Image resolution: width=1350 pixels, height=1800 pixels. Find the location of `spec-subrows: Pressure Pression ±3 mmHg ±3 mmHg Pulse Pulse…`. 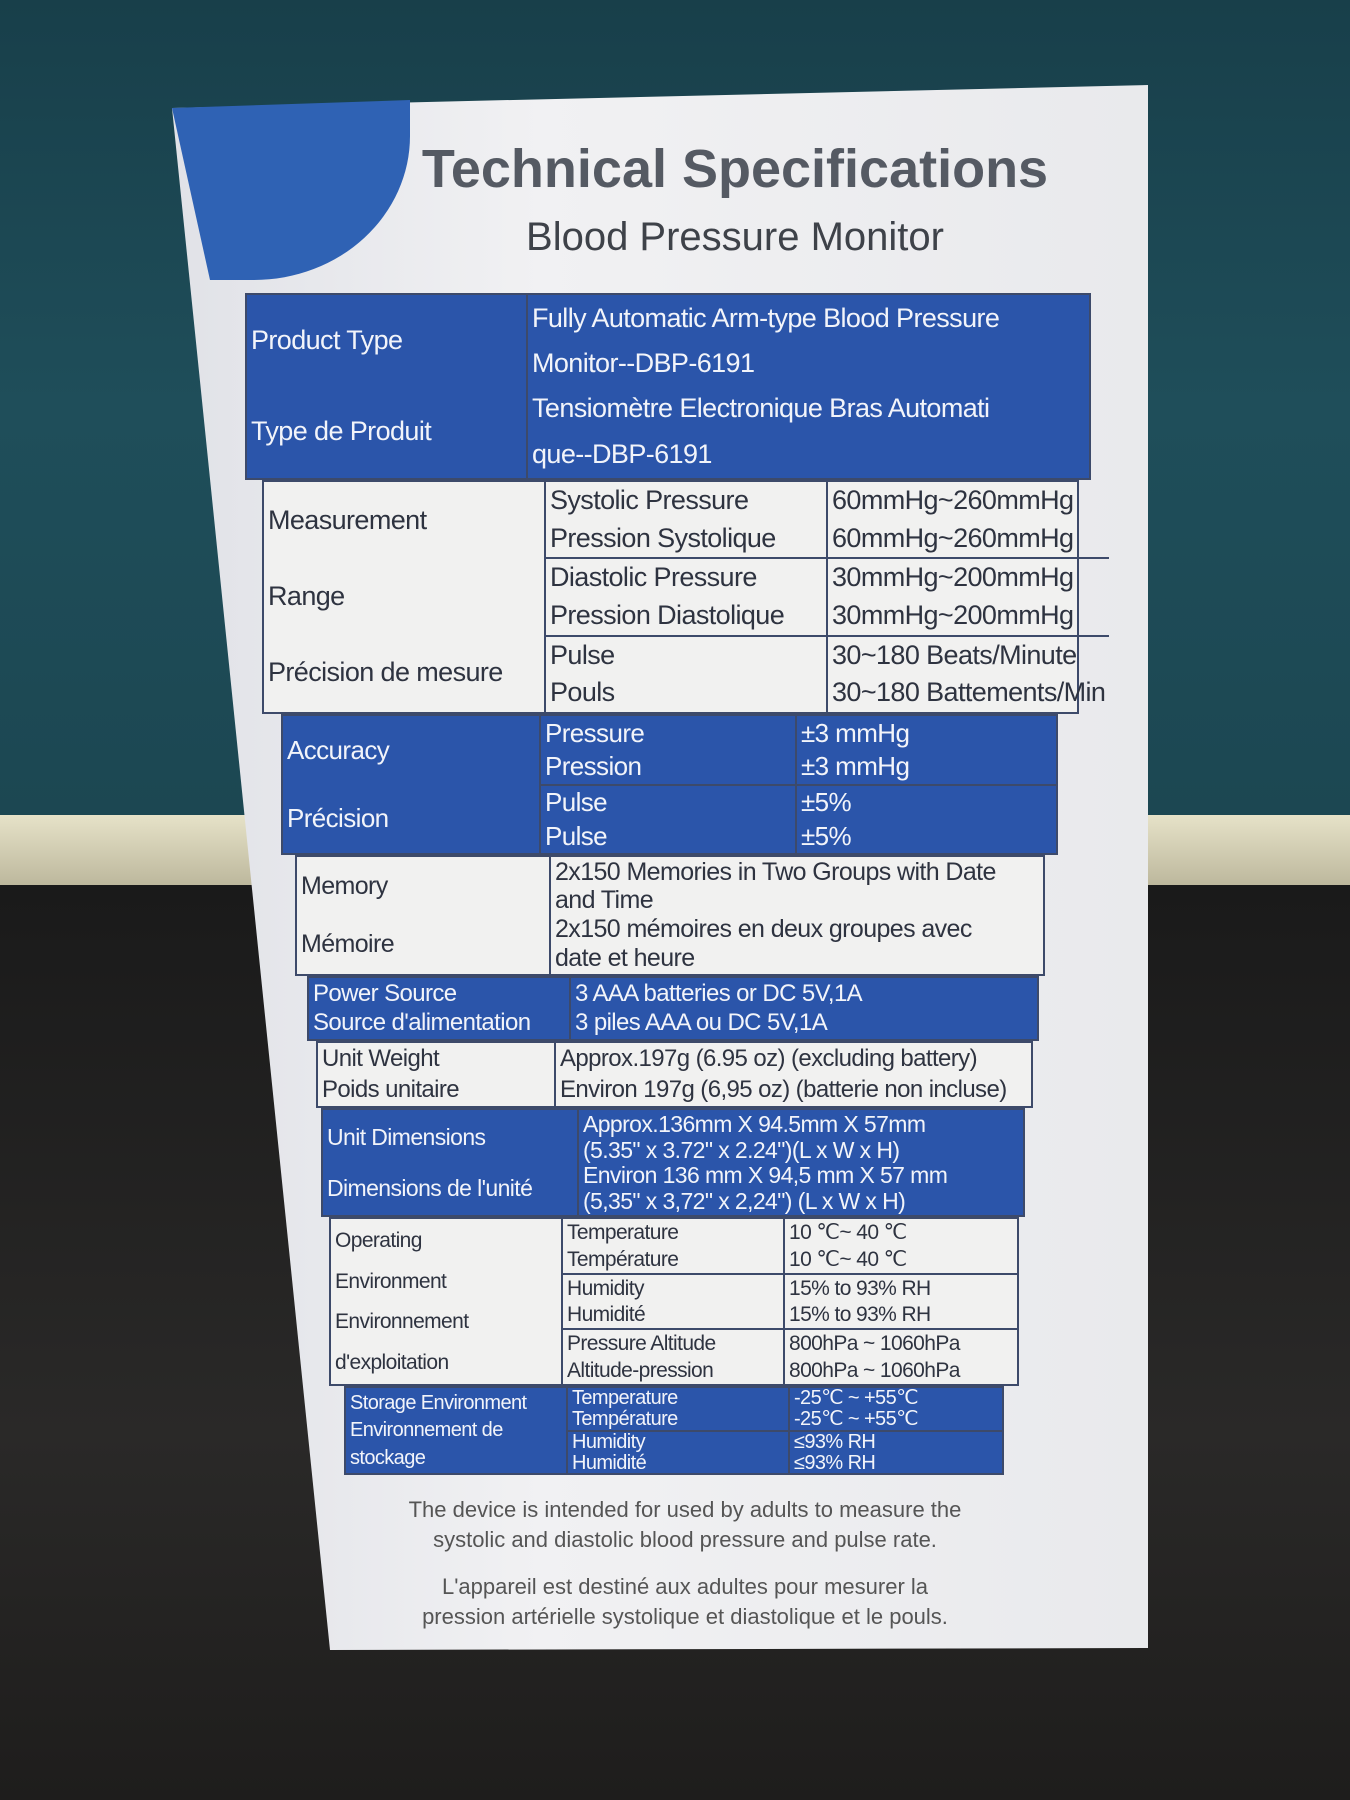

spec-subrows: Pressure Pression ±3 mmHg ±3 mmHg Pulse Pulse… is located at coordinates (798, 784).